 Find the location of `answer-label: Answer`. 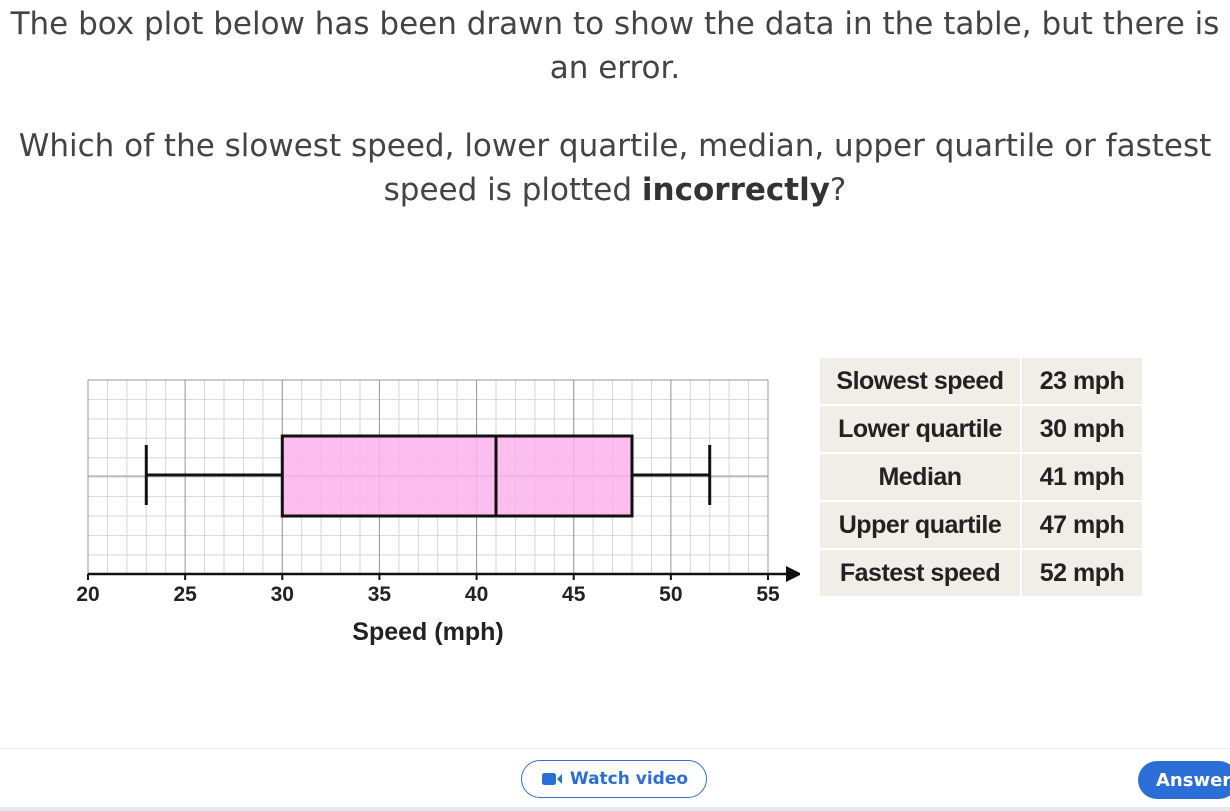

answer-label: Answer is located at coordinates (1193, 780).